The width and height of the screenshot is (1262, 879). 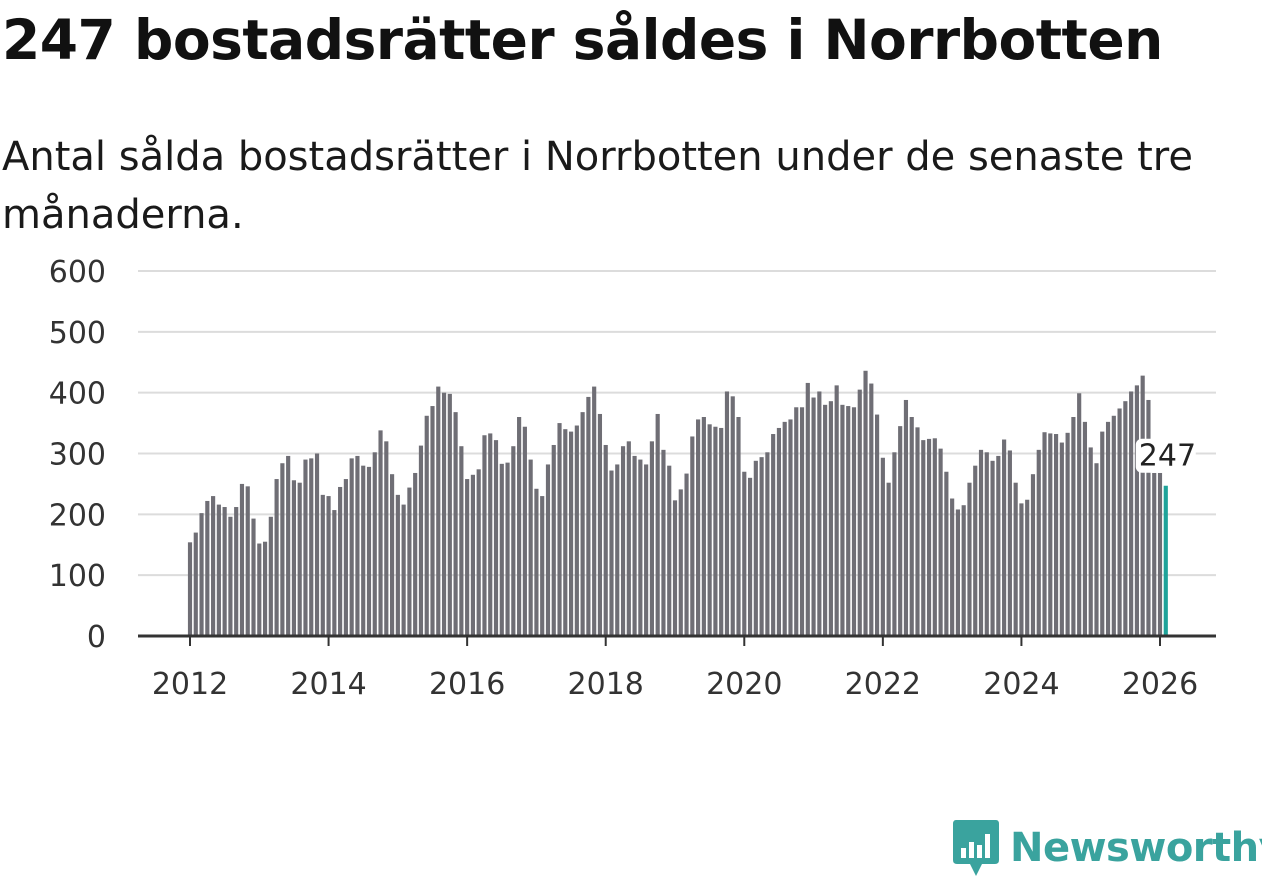 I want to click on x-tick-label: 2012, so click(x=190, y=684).